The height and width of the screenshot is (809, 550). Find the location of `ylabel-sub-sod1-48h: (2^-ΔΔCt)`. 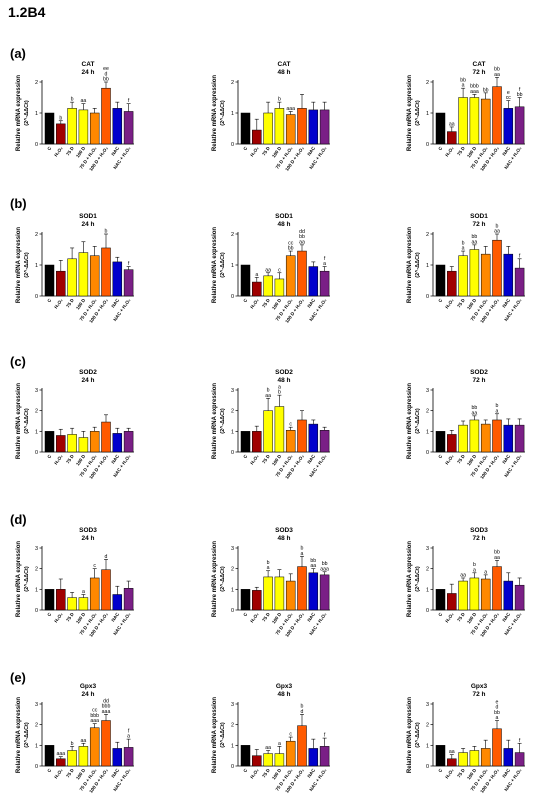

ylabel-sub-sod1-48h: (2^-ΔΔCt) is located at coordinates (223, 265).